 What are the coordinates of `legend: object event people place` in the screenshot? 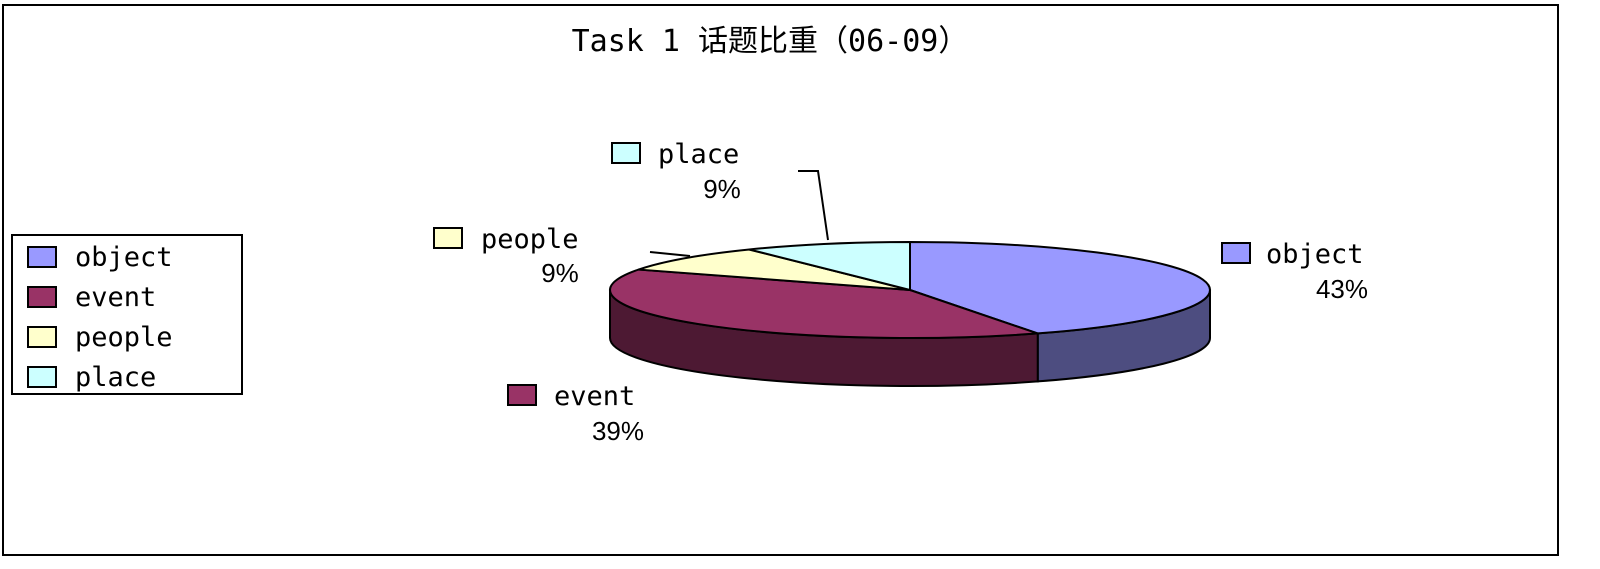 It's located at (127, 314).